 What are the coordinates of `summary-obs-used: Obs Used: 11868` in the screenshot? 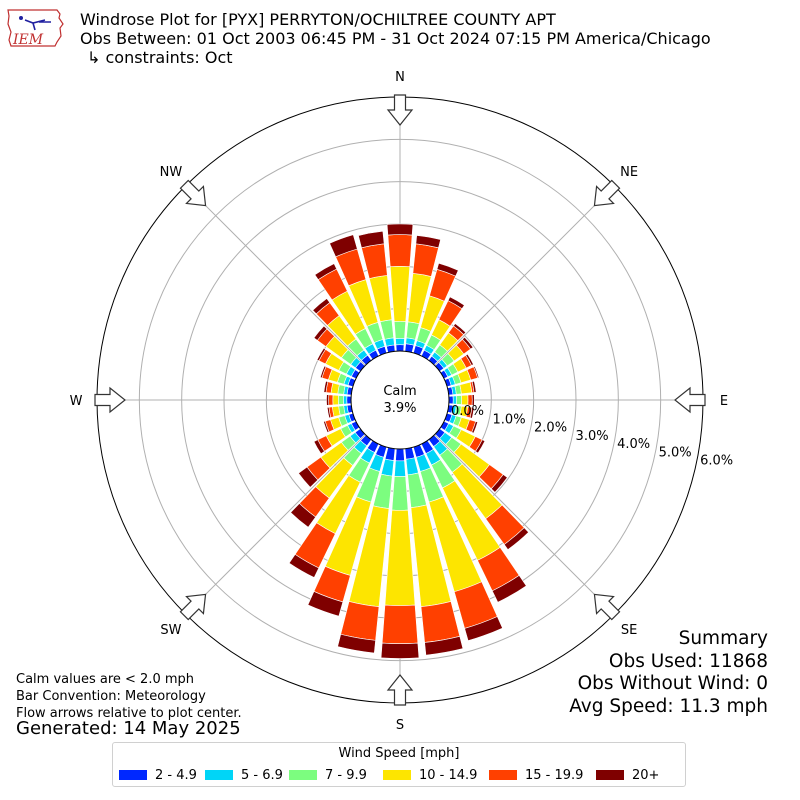 It's located at (688, 661).